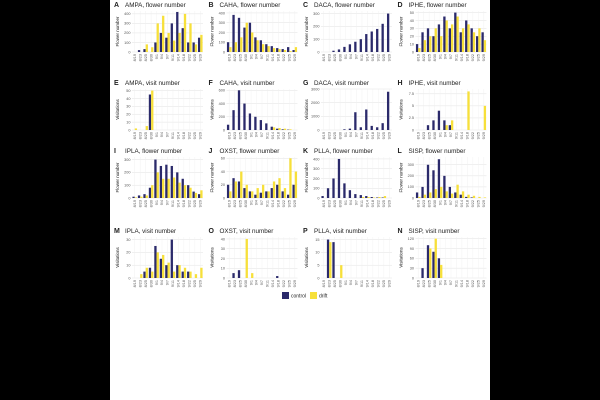  Describe the element at coordinates (295, 57) in the screenshot. I see `x-tick-label: 9/29` at that location.